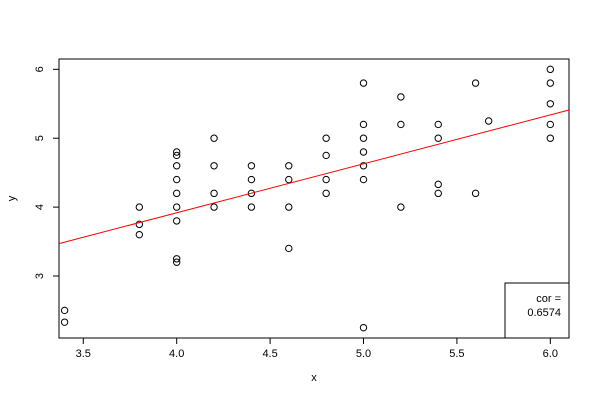 The height and width of the screenshot is (400, 600). I want to click on x-axis-label: x, so click(314, 378).